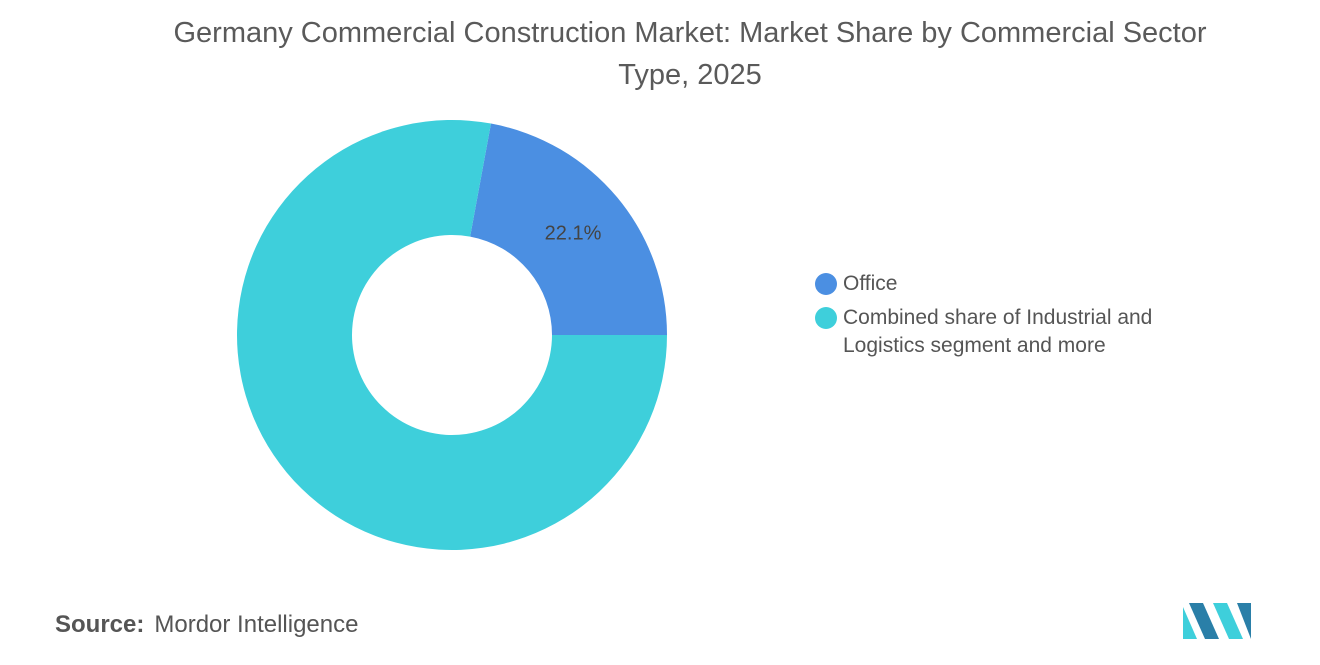 The image size is (1320, 665). Describe the element at coordinates (256, 624) in the screenshot. I see `source-text: Mordor Intelligence` at that location.